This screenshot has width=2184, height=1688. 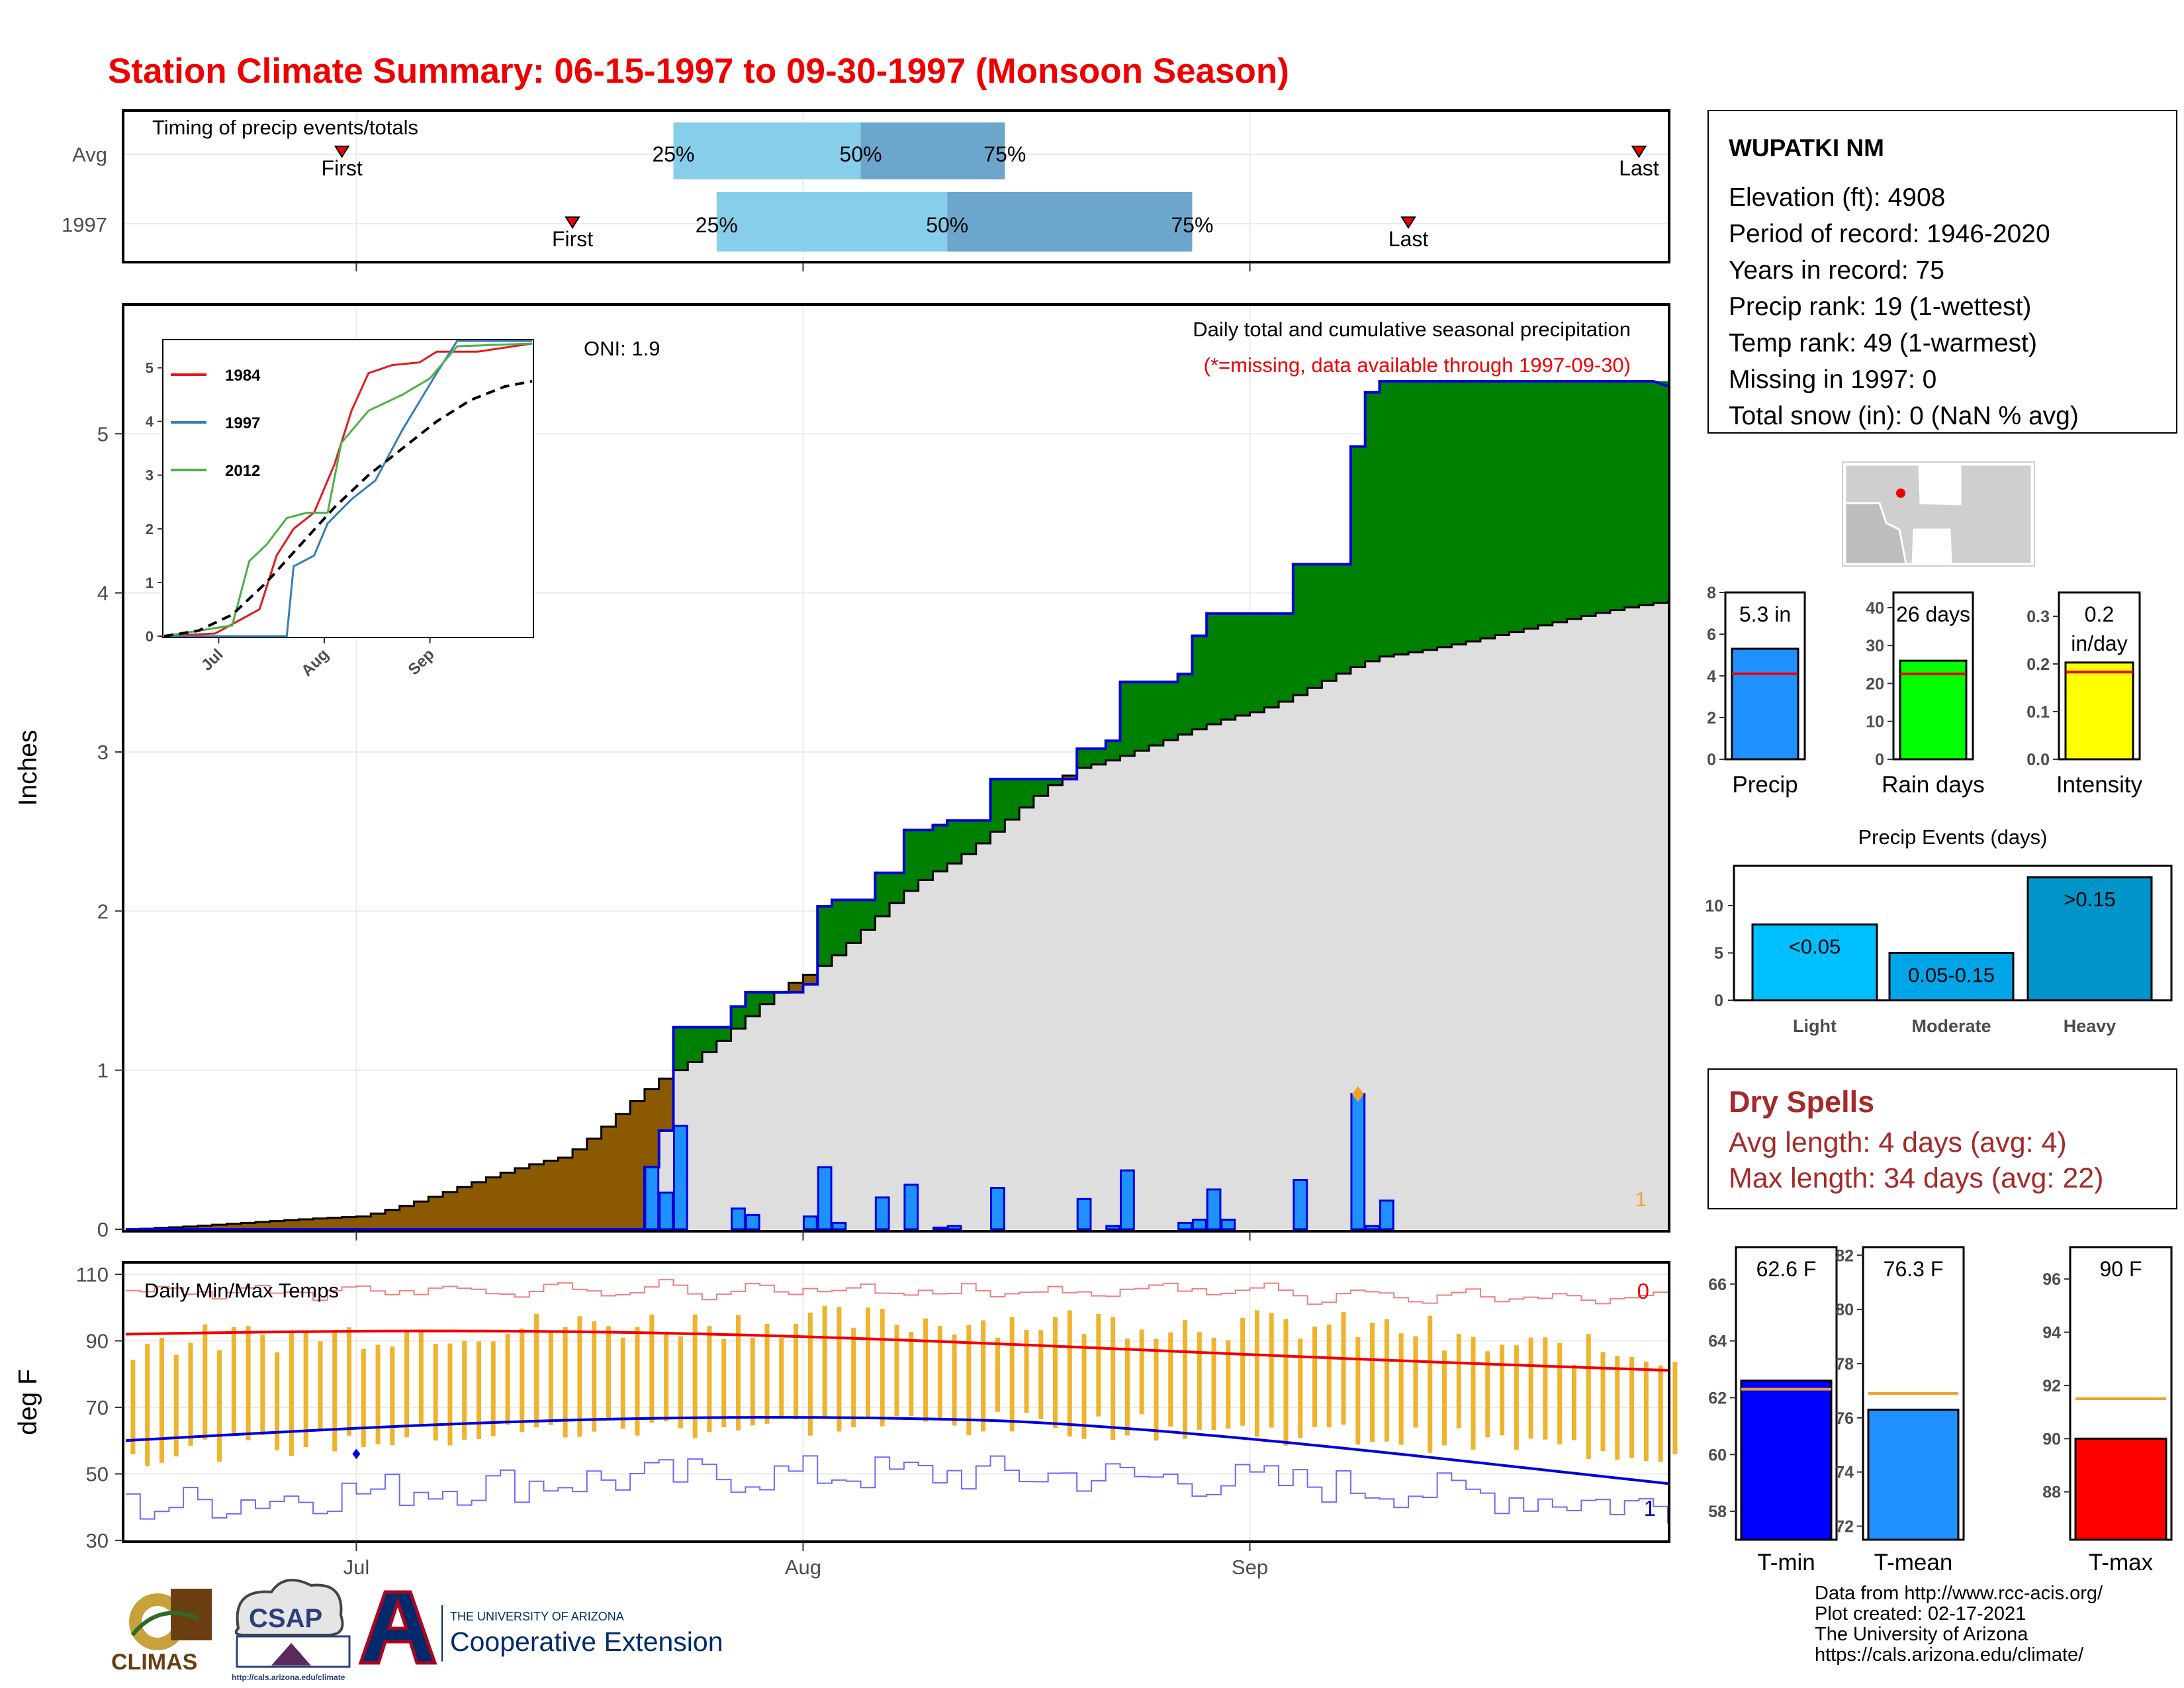 What do you see at coordinates (803, 1567) in the screenshot?
I see `x-tick-label: Aug` at bounding box center [803, 1567].